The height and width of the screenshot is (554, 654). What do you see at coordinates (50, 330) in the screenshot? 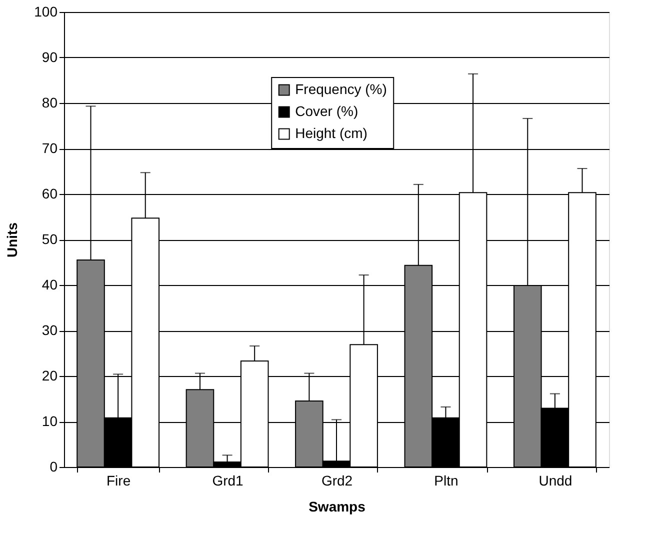
I see `y-tick-label: 30` at bounding box center [50, 330].